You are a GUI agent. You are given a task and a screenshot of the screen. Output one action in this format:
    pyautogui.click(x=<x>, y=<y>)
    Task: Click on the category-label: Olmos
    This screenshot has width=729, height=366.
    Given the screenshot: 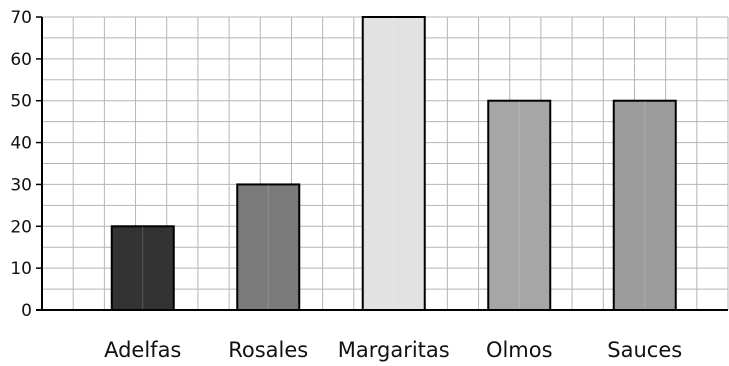 What is the action you would take?
    pyautogui.click(x=519, y=350)
    